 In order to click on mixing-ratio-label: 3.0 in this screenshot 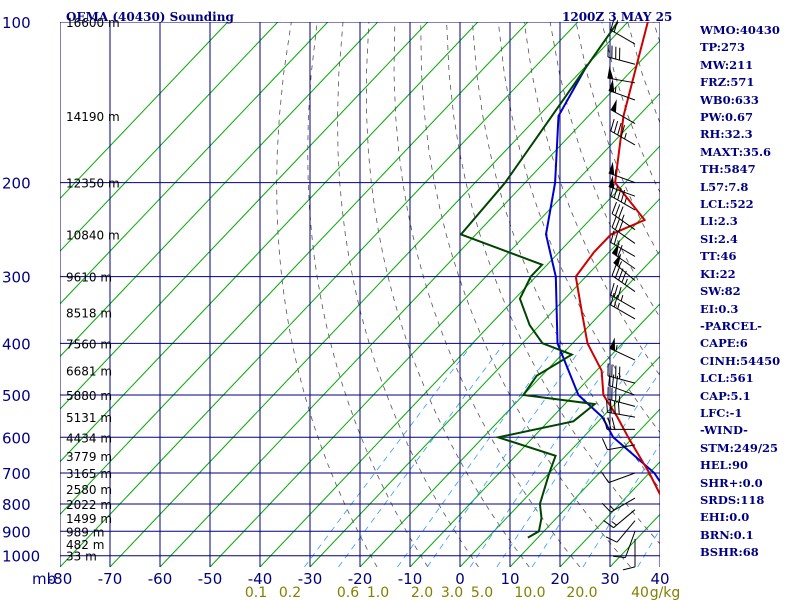, I will do `click(452, 592)`.